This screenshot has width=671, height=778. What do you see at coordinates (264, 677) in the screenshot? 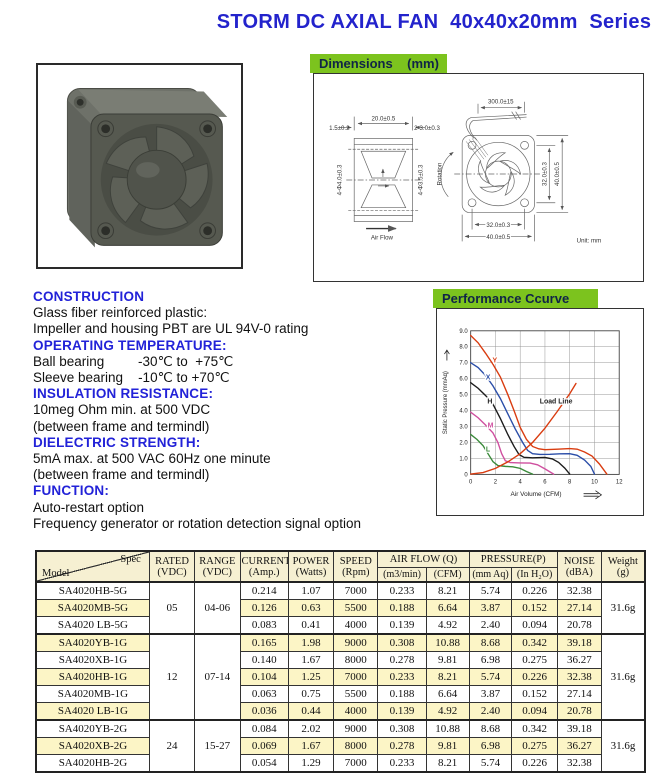
I see `value-cell: 0.104` at bounding box center [264, 677].